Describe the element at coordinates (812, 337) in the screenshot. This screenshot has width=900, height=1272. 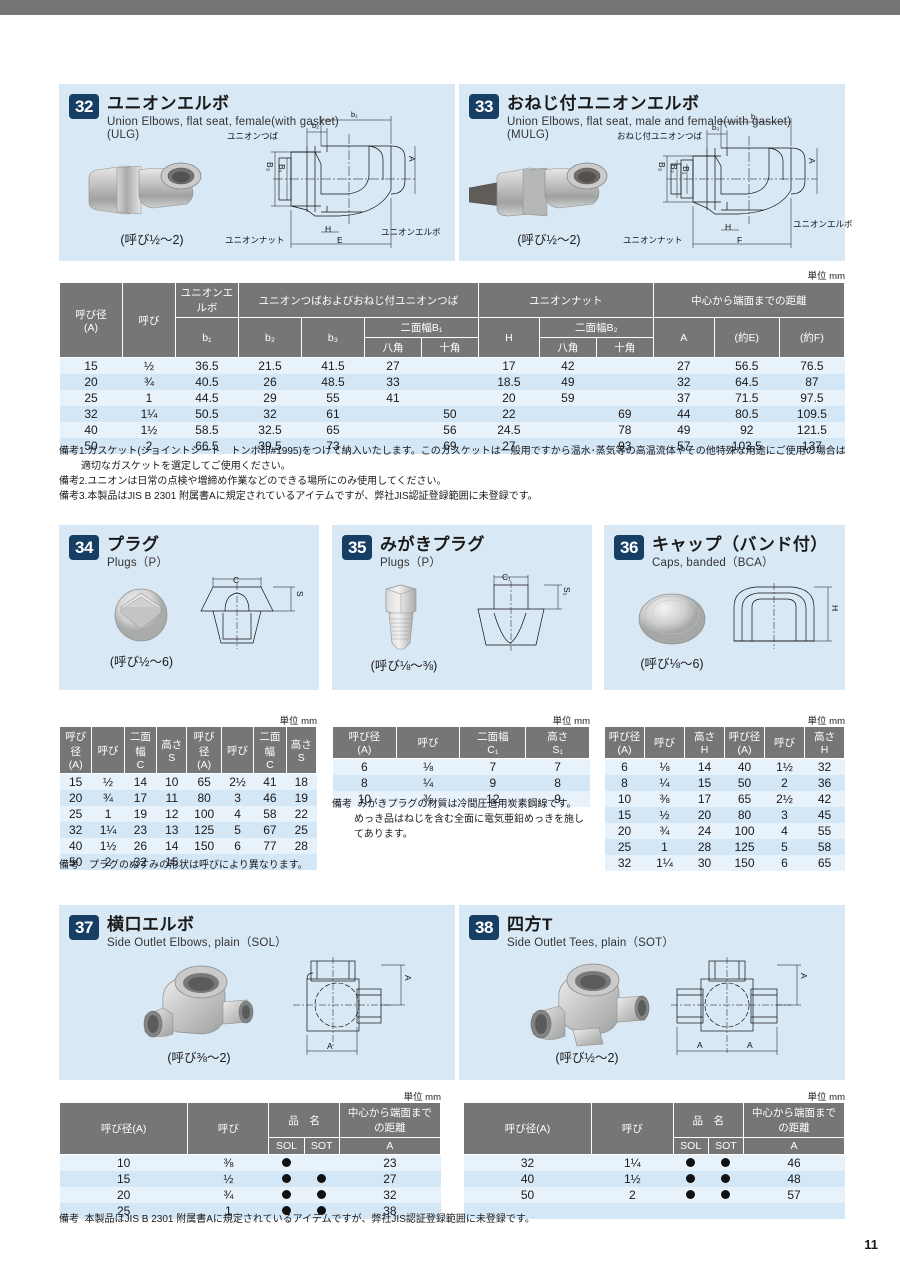
I see `th-F: (約F)` at that location.